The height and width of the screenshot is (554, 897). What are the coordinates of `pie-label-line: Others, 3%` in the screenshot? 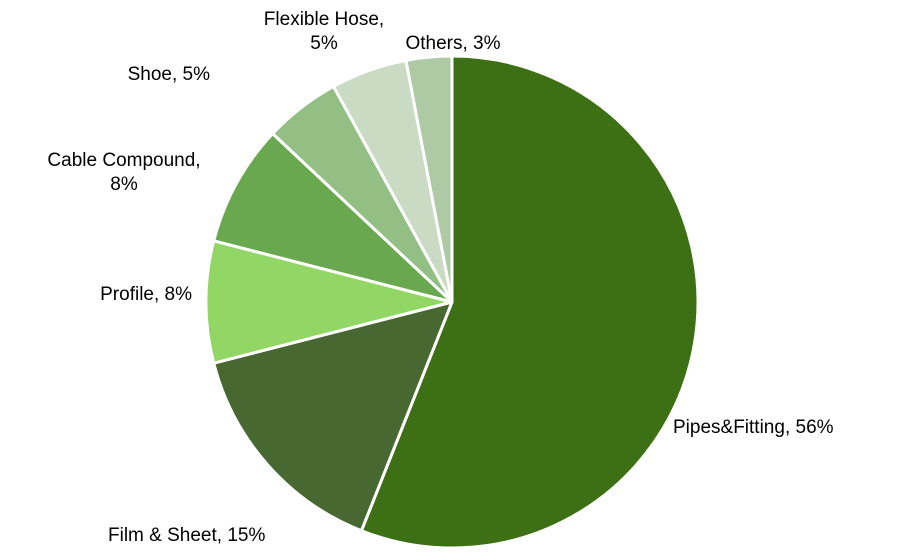 It's located at (452, 43).